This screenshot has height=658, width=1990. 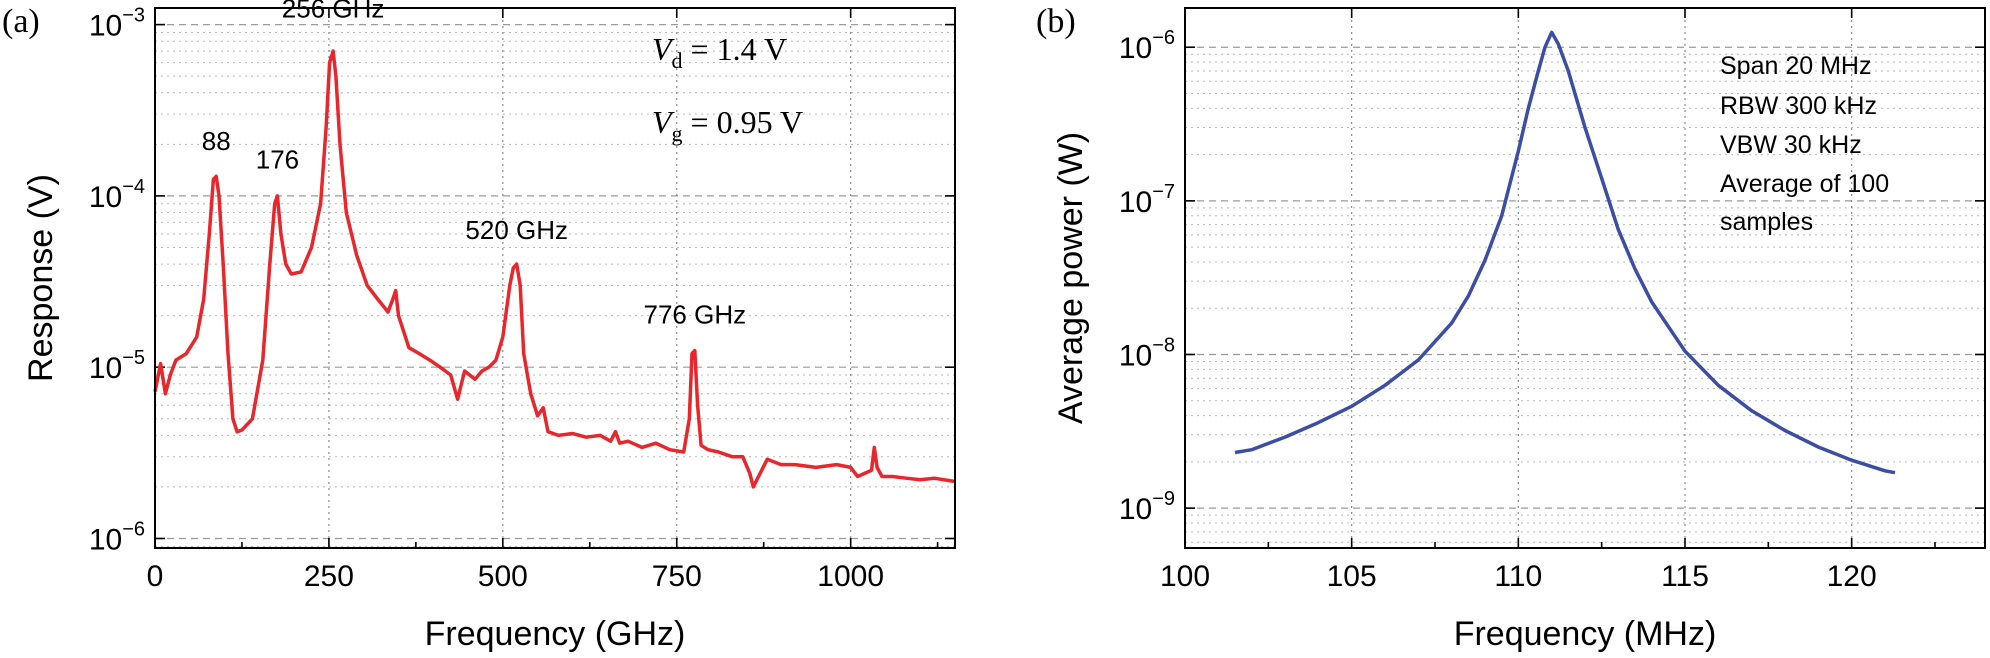 What do you see at coordinates (1071, 278) in the screenshot?
I see `panel-b-y-axis-label: Average power (W)` at bounding box center [1071, 278].